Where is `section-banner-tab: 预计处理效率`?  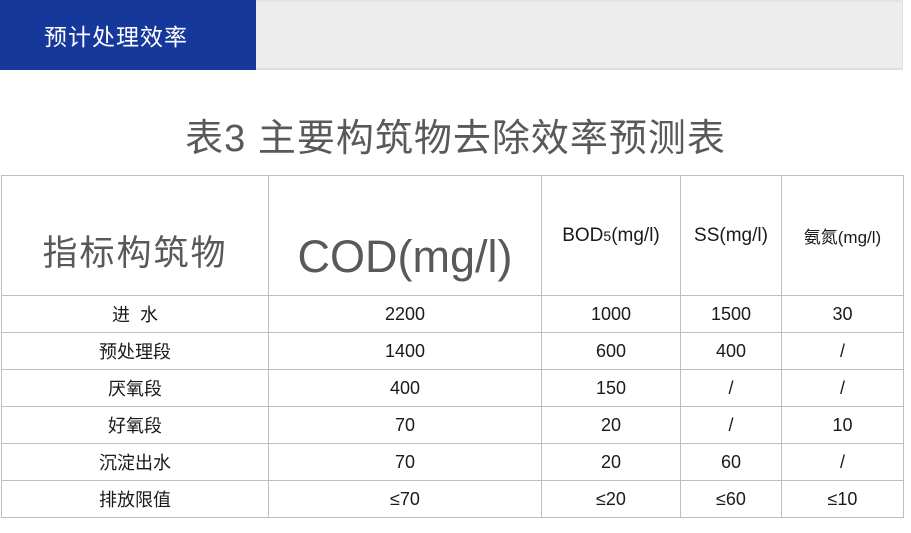
section-banner-tab: 预计处理效率 is located at coordinates (128, 35).